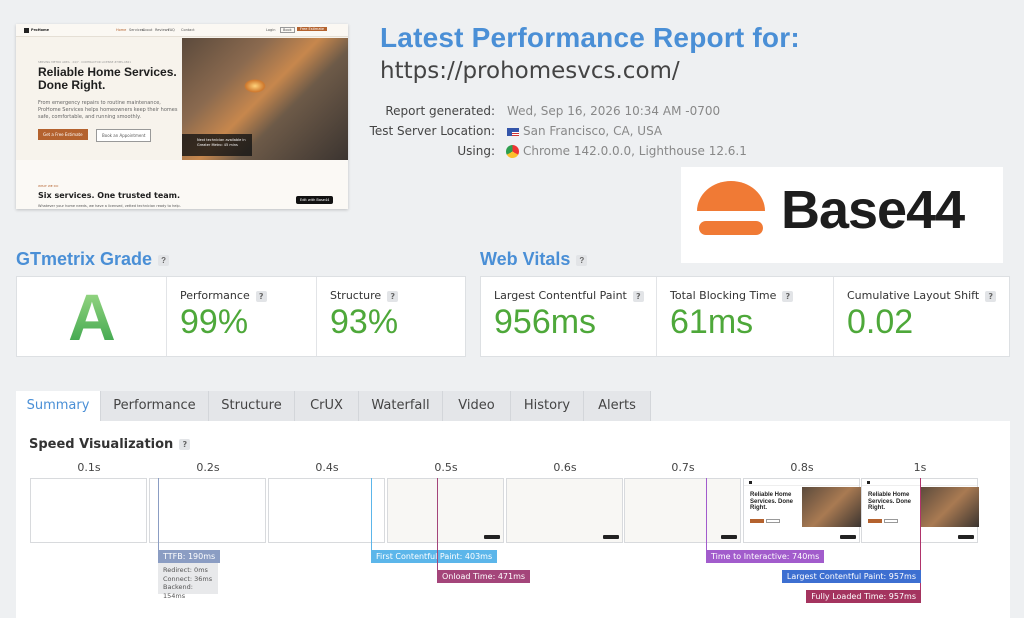 This screenshot has width=1024, height=618. Describe the element at coordinates (873, 210) in the screenshot. I see `logo-text: Base44` at that location.